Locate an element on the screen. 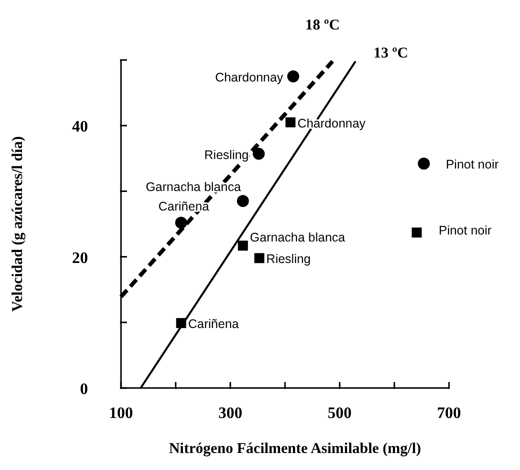  annotation: Chardonnay is located at coordinates (249, 77).